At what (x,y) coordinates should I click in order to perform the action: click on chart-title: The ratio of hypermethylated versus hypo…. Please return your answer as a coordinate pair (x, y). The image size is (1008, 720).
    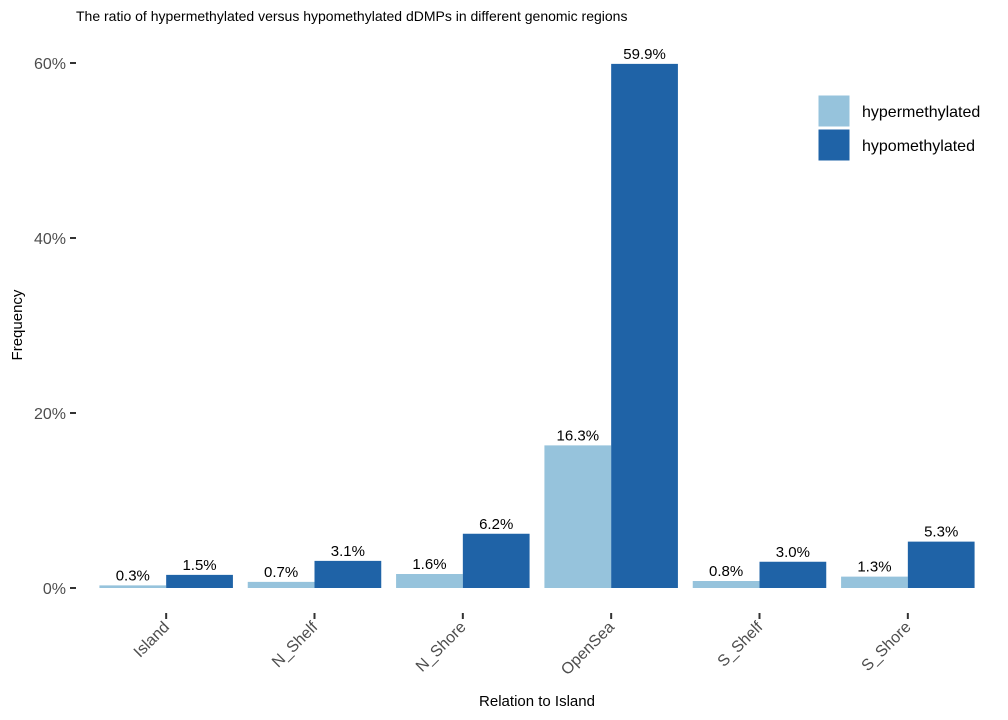
    Looking at the image, I should click on (352, 16).